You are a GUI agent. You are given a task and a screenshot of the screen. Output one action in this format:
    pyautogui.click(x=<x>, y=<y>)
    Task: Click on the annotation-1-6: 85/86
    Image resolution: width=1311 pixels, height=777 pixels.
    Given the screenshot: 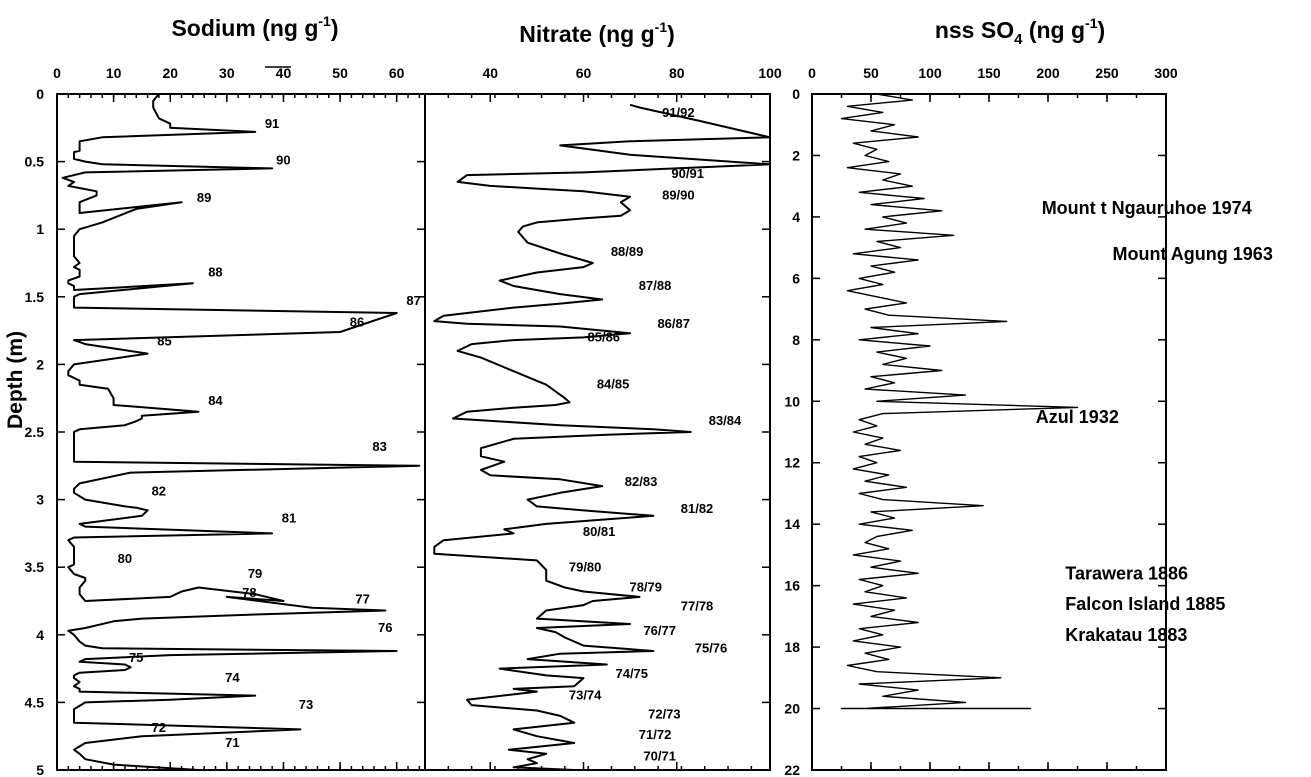 What is the action you would take?
    pyautogui.click(x=604, y=336)
    